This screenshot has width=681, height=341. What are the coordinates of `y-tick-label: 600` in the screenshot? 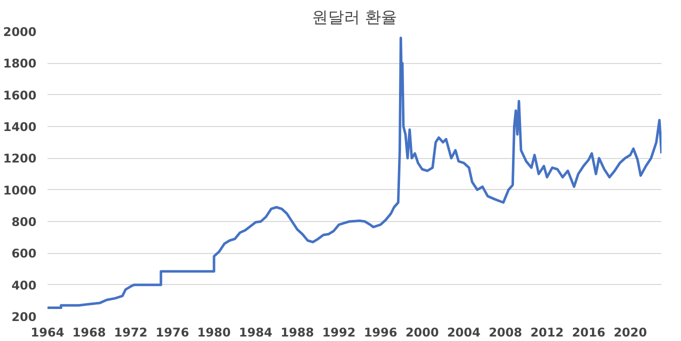 It's located at (24, 253).